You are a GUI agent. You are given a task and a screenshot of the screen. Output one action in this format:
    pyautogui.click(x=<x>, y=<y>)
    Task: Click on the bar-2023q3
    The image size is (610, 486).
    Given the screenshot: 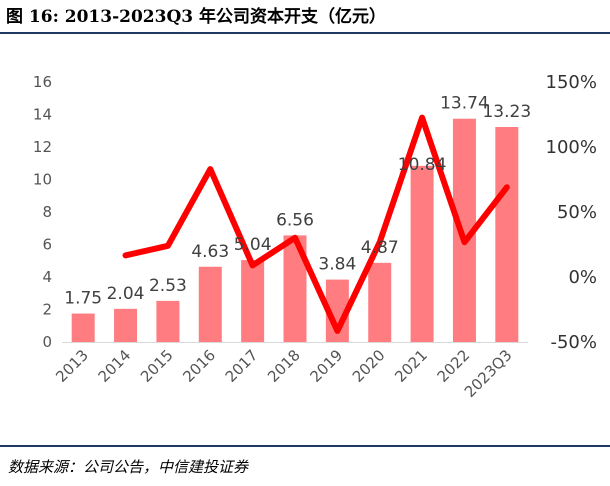 What is the action you would take?
    pyautogui.click(x=507, y=234)
    